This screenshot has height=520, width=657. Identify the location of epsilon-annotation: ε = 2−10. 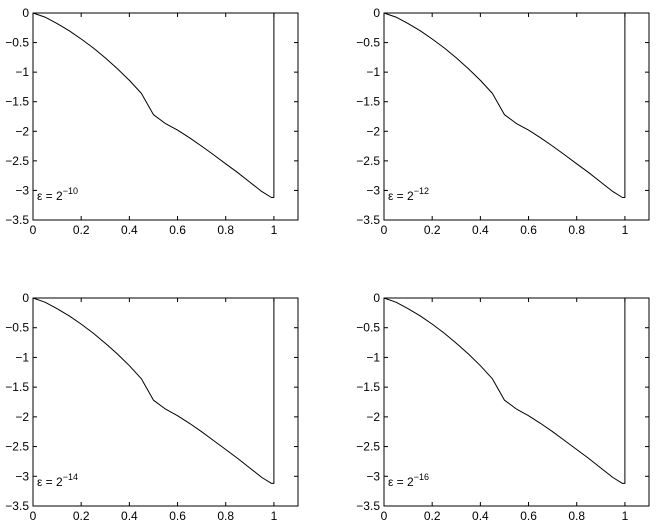
(57, 194).